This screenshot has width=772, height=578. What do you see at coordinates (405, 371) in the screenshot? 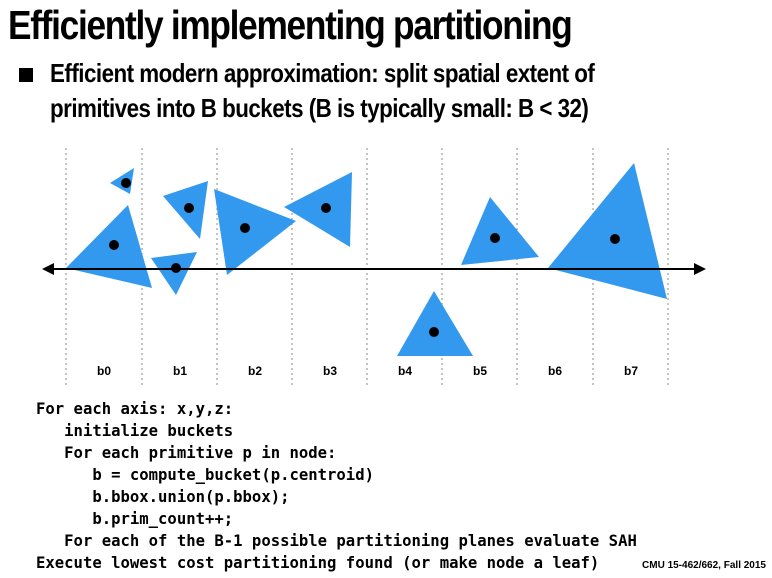
I see `bucket-label: b4` at bounding box center [405, 371].